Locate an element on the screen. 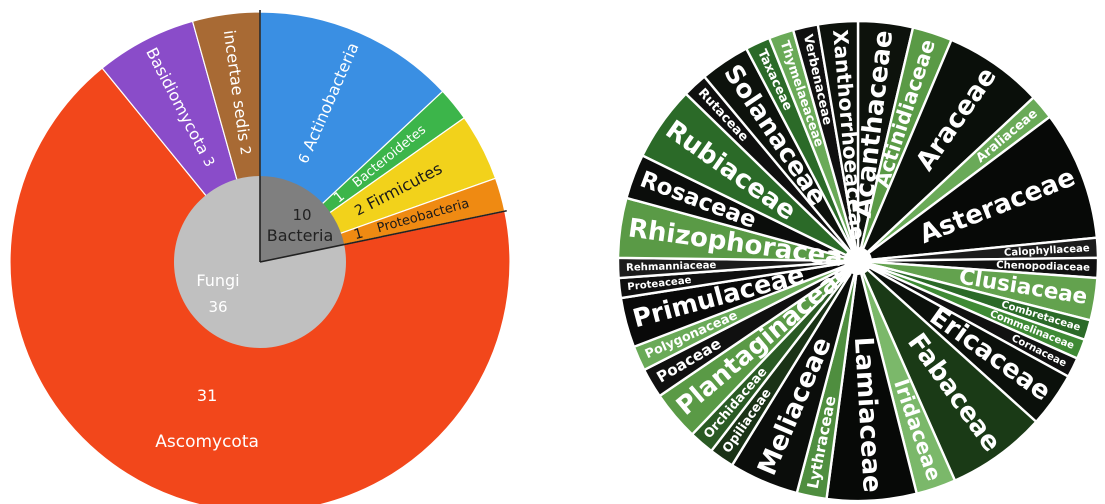 The width and height of the screenshot is (1105, 504). slice-label-chenopodiaceae: Chenopodiaceae is located at coordinates (1043, 267).